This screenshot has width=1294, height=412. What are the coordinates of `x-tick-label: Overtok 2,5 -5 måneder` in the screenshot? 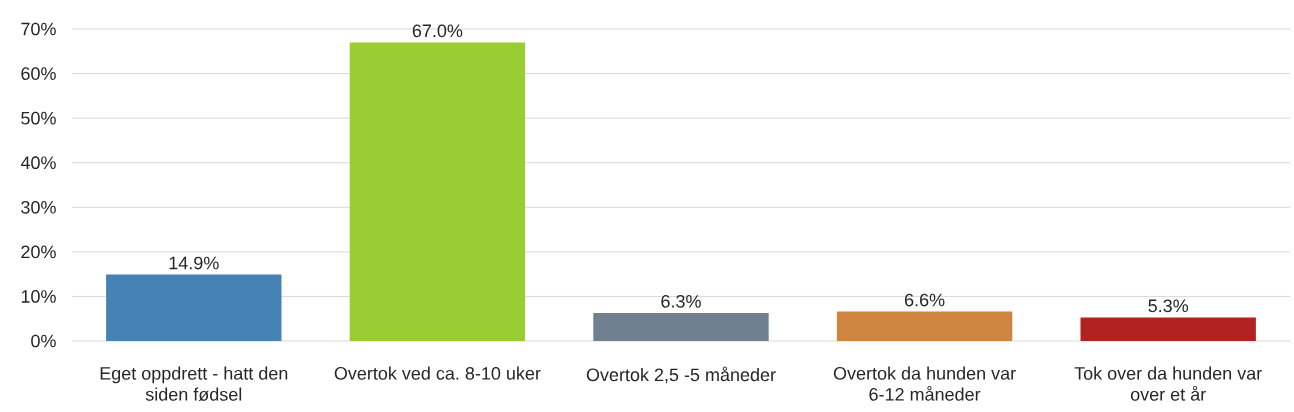 It's located at (681, 375).